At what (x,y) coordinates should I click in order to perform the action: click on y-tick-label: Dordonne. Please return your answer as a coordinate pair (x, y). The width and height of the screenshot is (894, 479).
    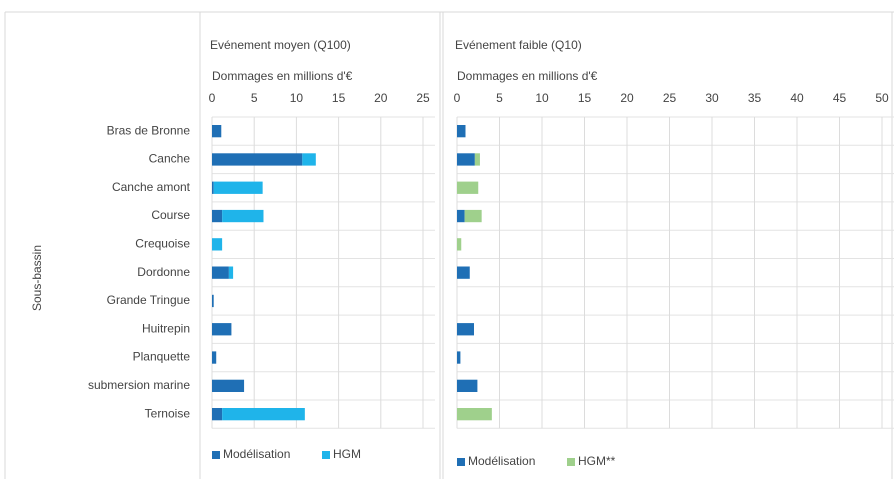
    Looking at the image, I should click on (163, 272).